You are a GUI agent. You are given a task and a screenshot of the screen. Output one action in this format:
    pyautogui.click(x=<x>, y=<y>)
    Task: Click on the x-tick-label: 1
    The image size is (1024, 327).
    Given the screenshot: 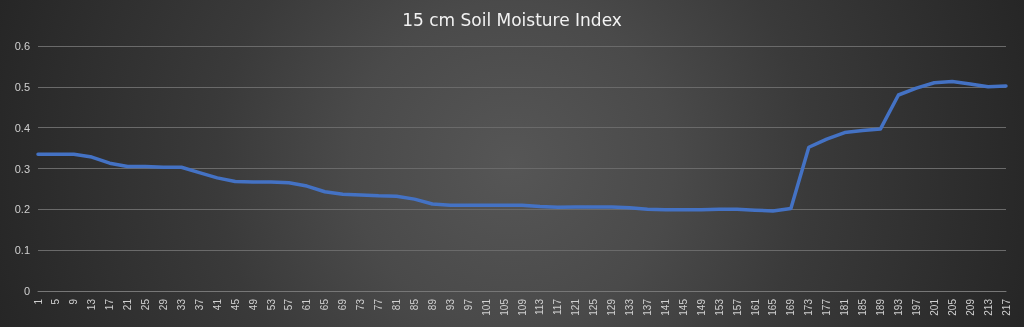 What is the action you would take?
    pyautogui.click(x=38, y=301)
    